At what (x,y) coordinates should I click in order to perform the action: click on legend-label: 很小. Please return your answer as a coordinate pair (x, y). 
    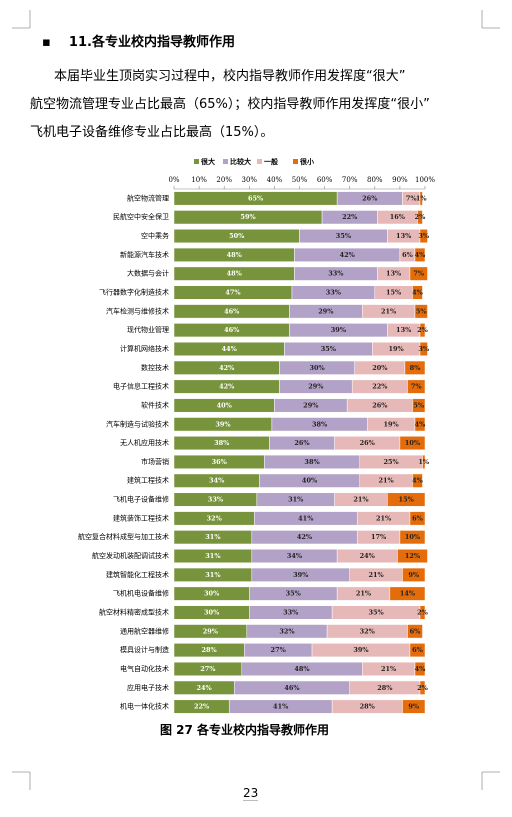
    Looking at the image, I should click on (306, 161).